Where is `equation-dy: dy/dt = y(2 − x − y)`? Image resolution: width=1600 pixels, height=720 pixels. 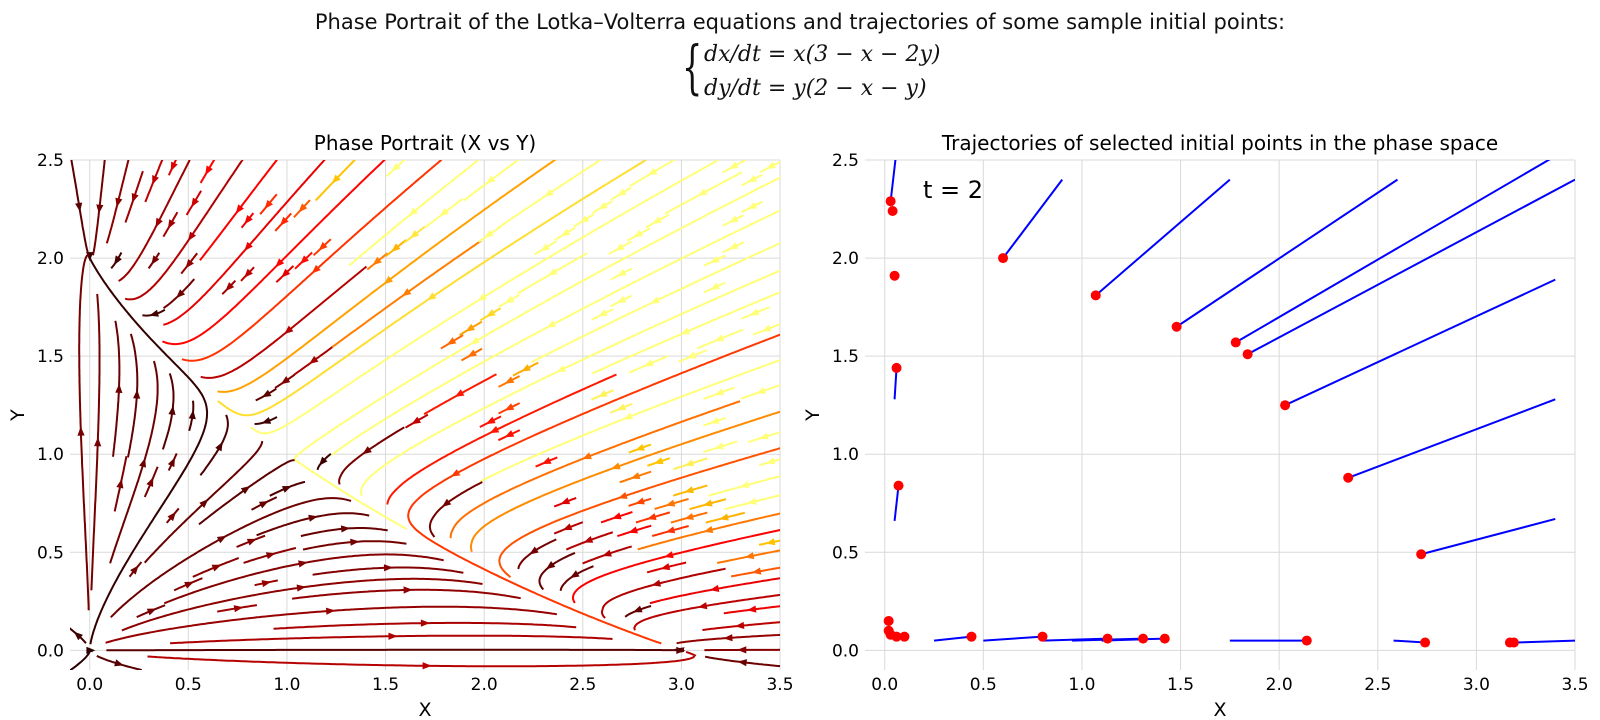
equation-dy: dy/dt = y(2 − x − y) is located at coordinates (815, 88).